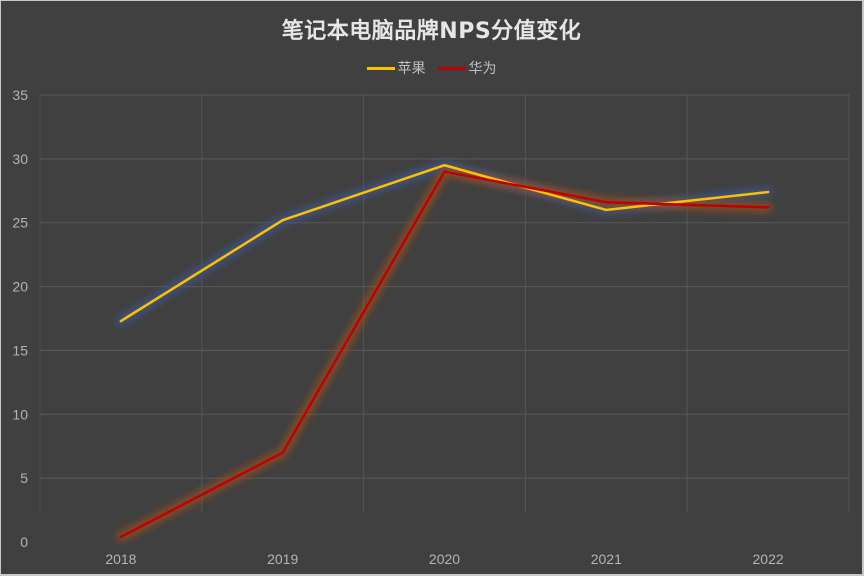 This screenshot has width=865, height=577. Describe the element at coordinates (24, 542) in the screenshot. I see `y-tick-label: 0` at that location.